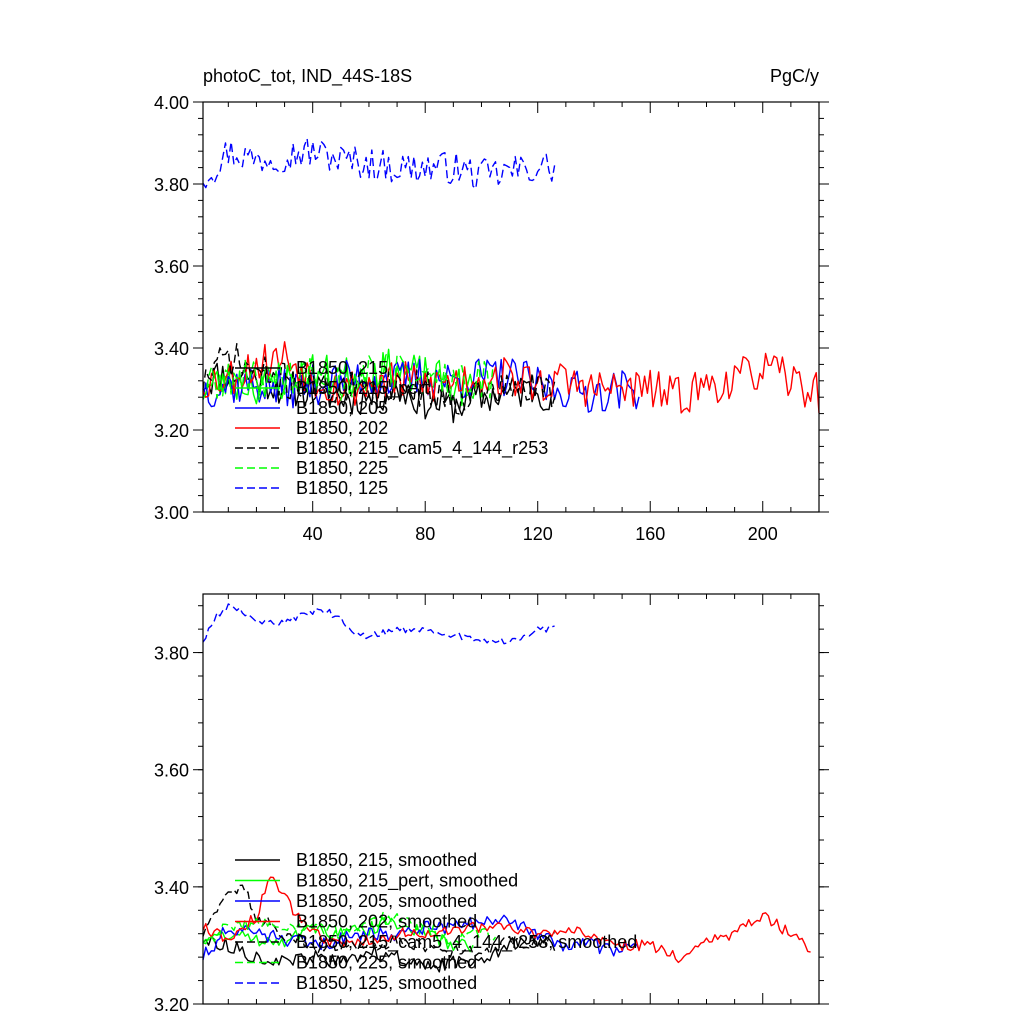 The height and width of the screenshot is (1024, 1024). What do you see at coordinates (342, 428) in the screenshot?
I see `legend-label: B1850, 202` at bounding box center [342, 428].